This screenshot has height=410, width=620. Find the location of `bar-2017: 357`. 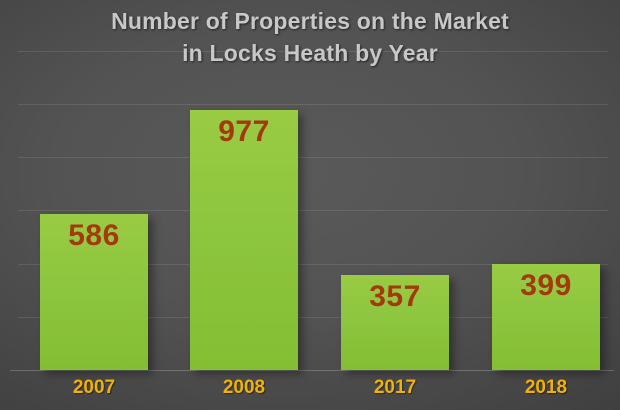

bar-2017: 357 is located at coordinates (395, 322).